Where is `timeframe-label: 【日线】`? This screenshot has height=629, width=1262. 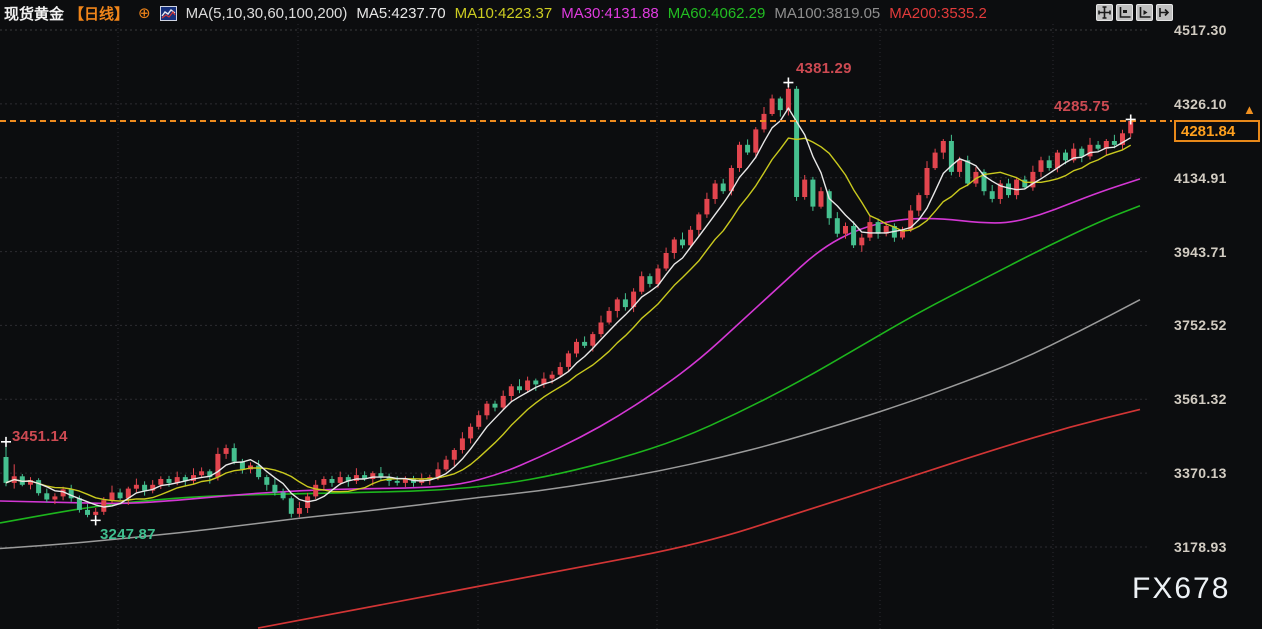 timeframe-label: 【日线】 is located at coordinates (99, 14).